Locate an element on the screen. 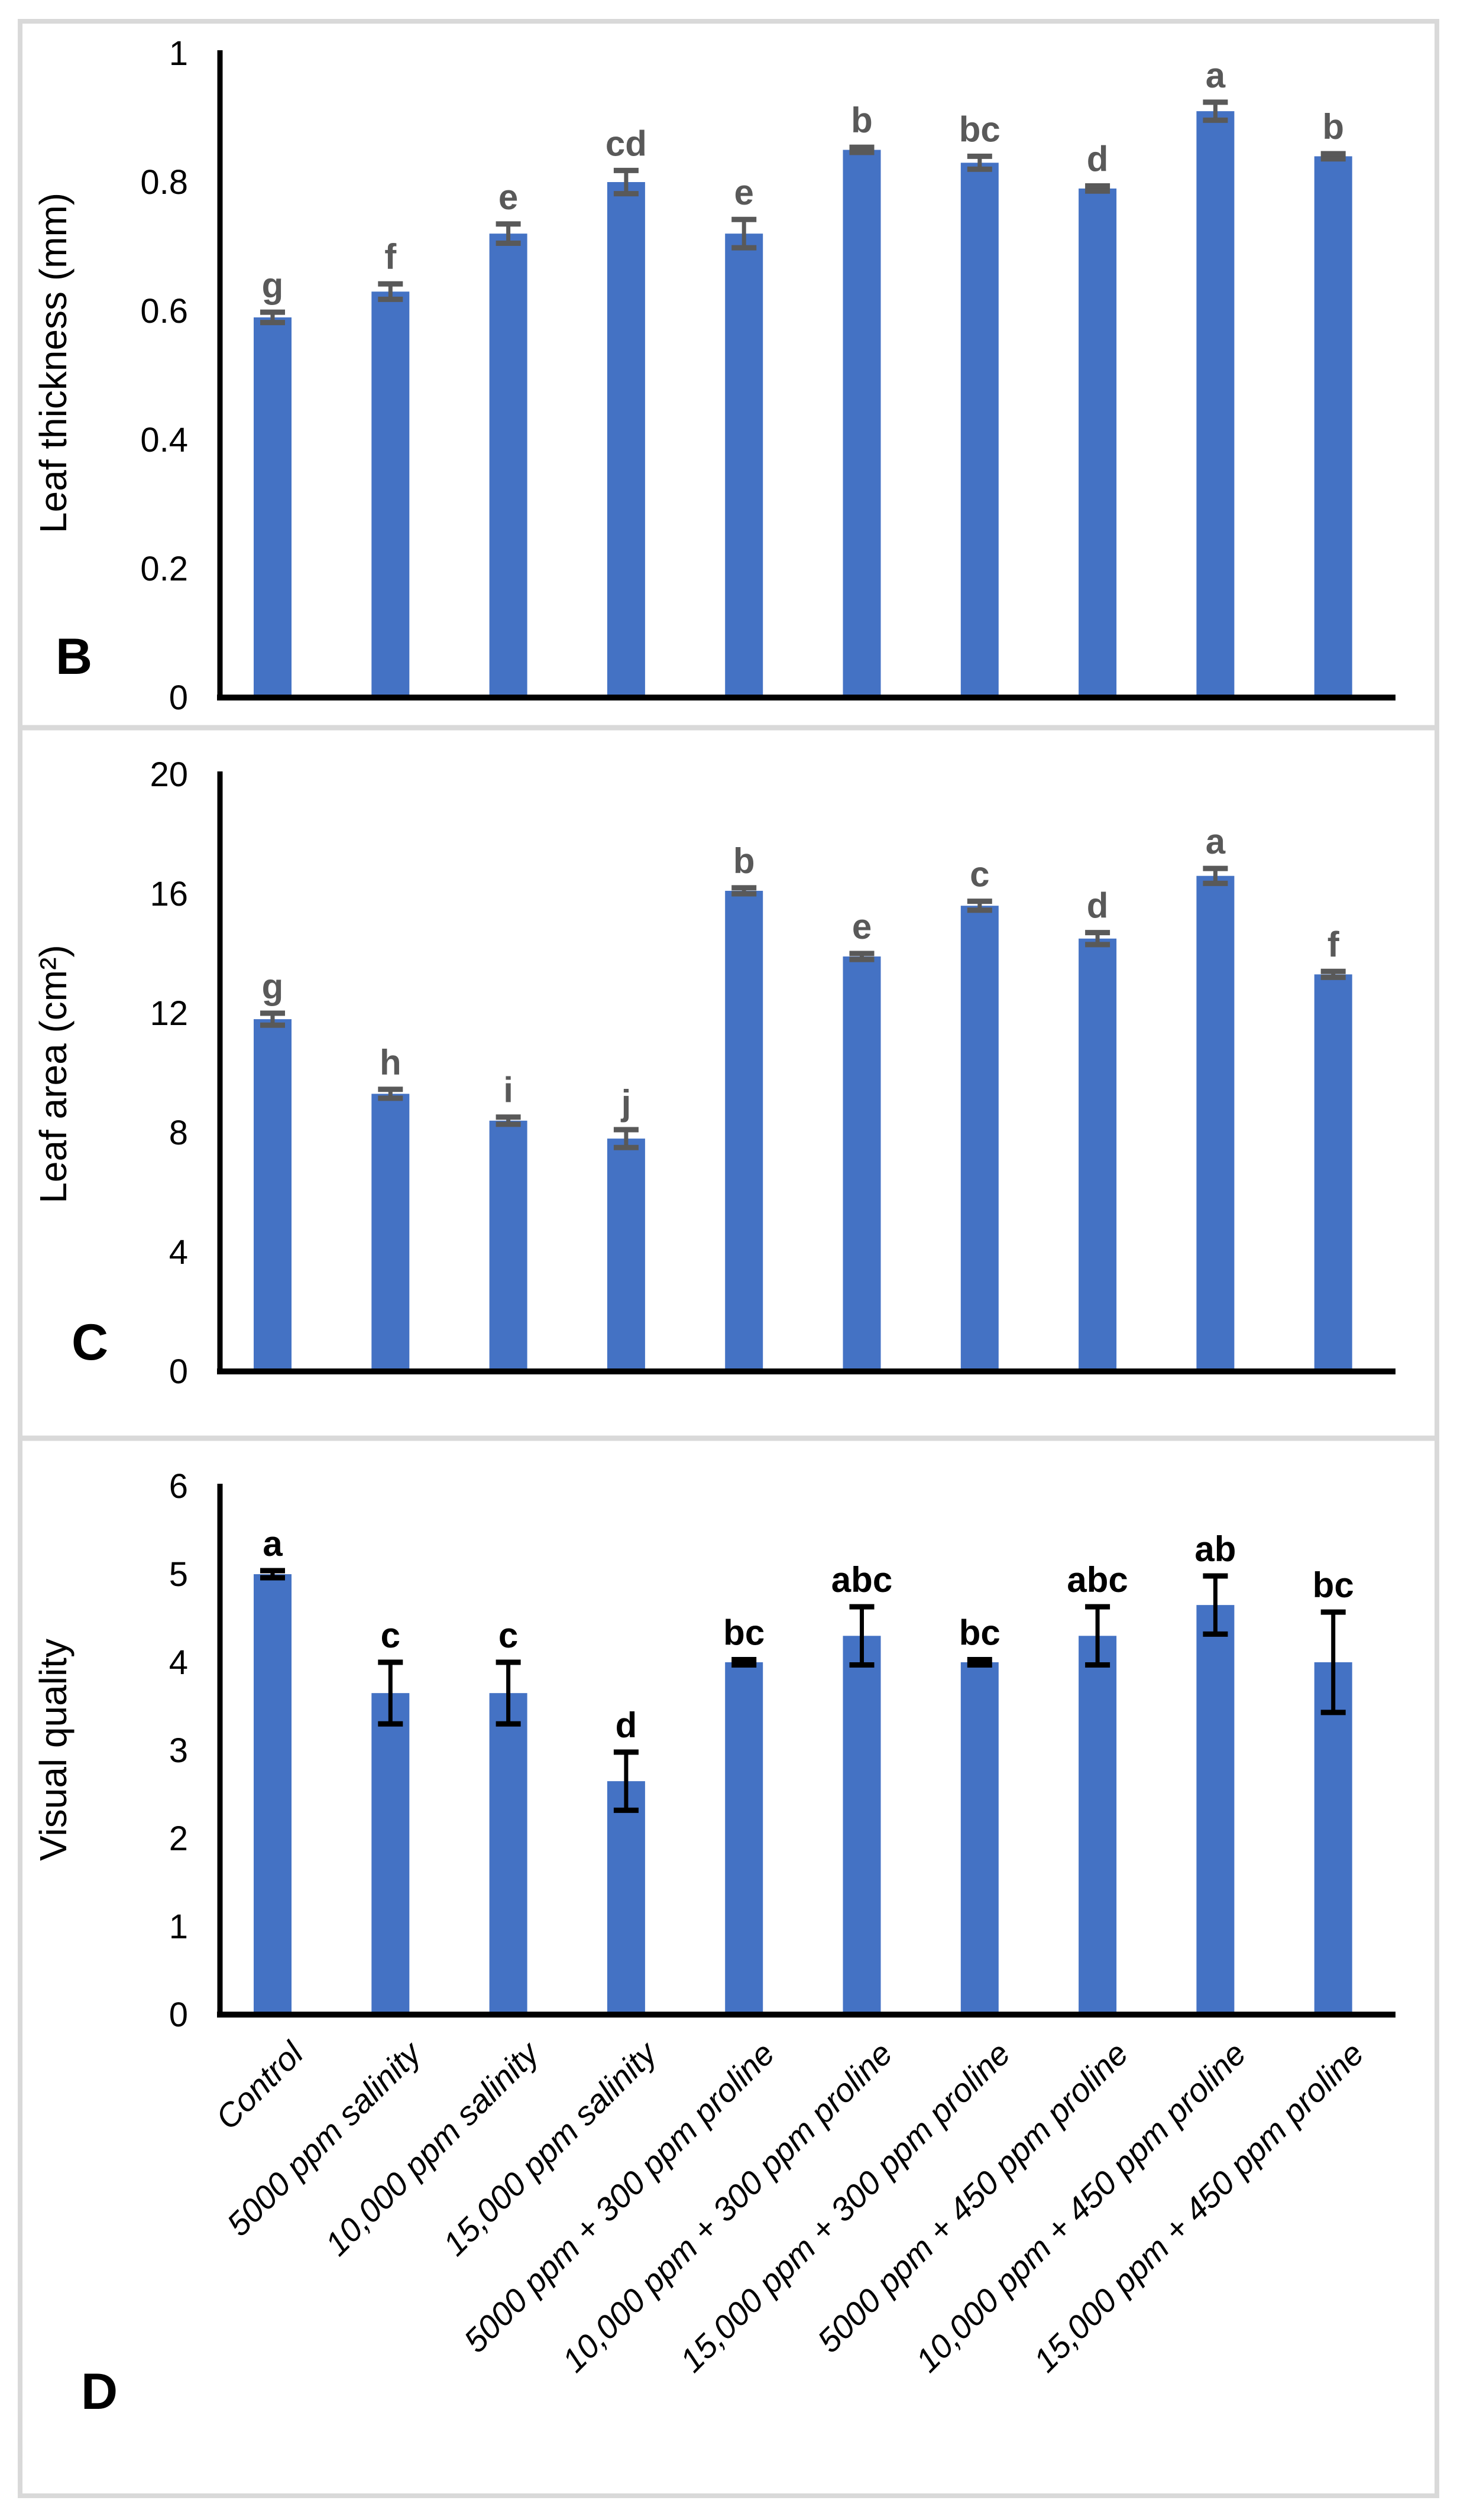  y-tick-label: 0.2 is located at coordinates (164, 569).